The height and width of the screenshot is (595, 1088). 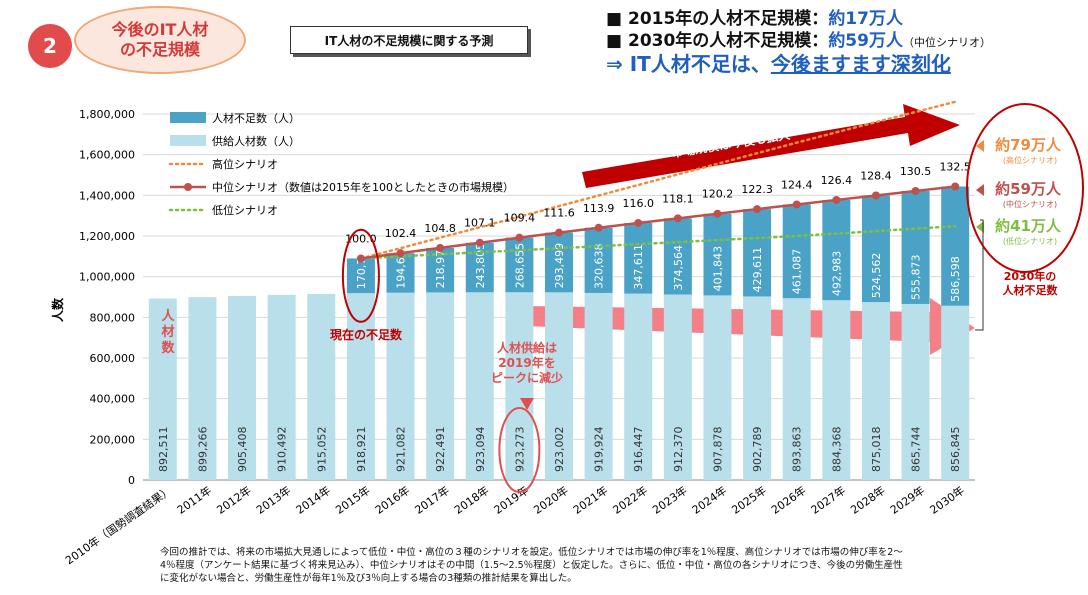 What do you see at coordinates (658, 222) in the screenshot?
I see `mid-scenario-line` at bounding box center [658, 222].